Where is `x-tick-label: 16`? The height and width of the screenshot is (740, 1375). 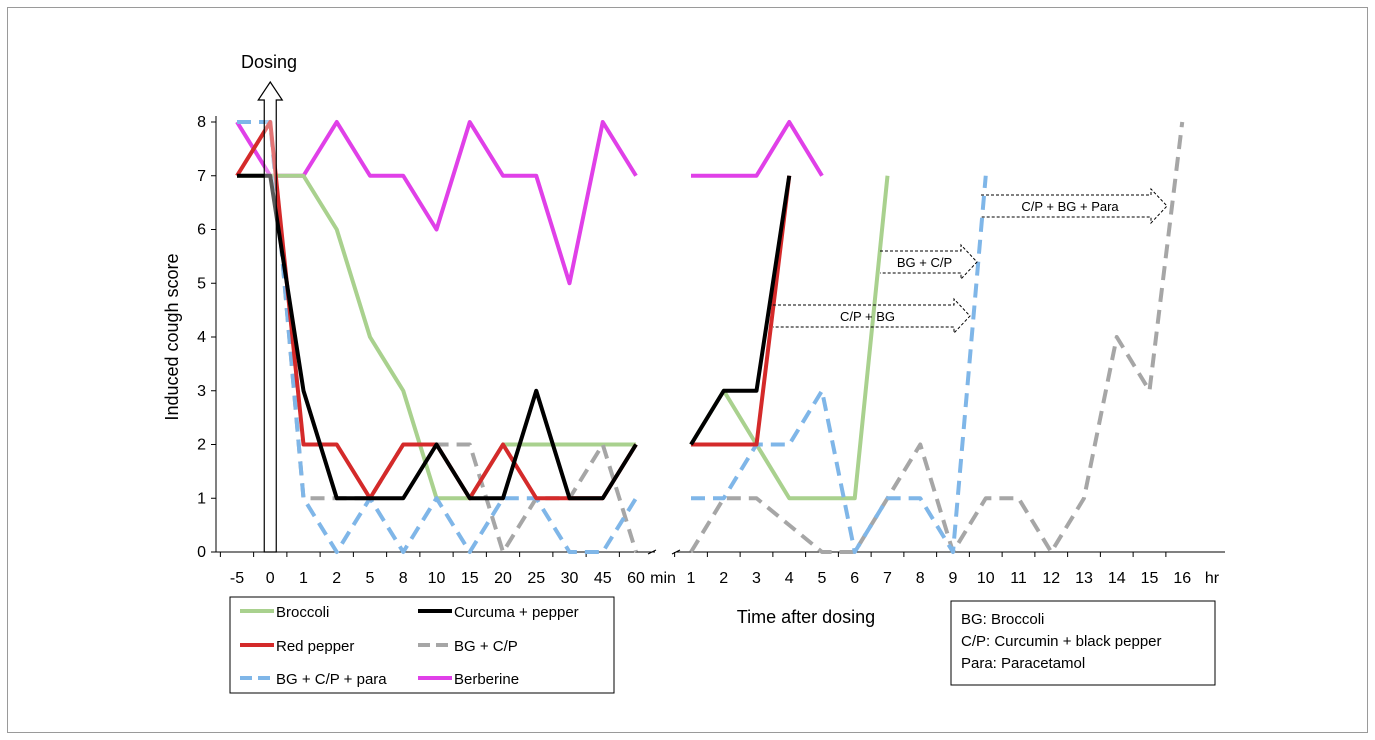 x-tick-label: 16 is located at coordinates (1182, 578).